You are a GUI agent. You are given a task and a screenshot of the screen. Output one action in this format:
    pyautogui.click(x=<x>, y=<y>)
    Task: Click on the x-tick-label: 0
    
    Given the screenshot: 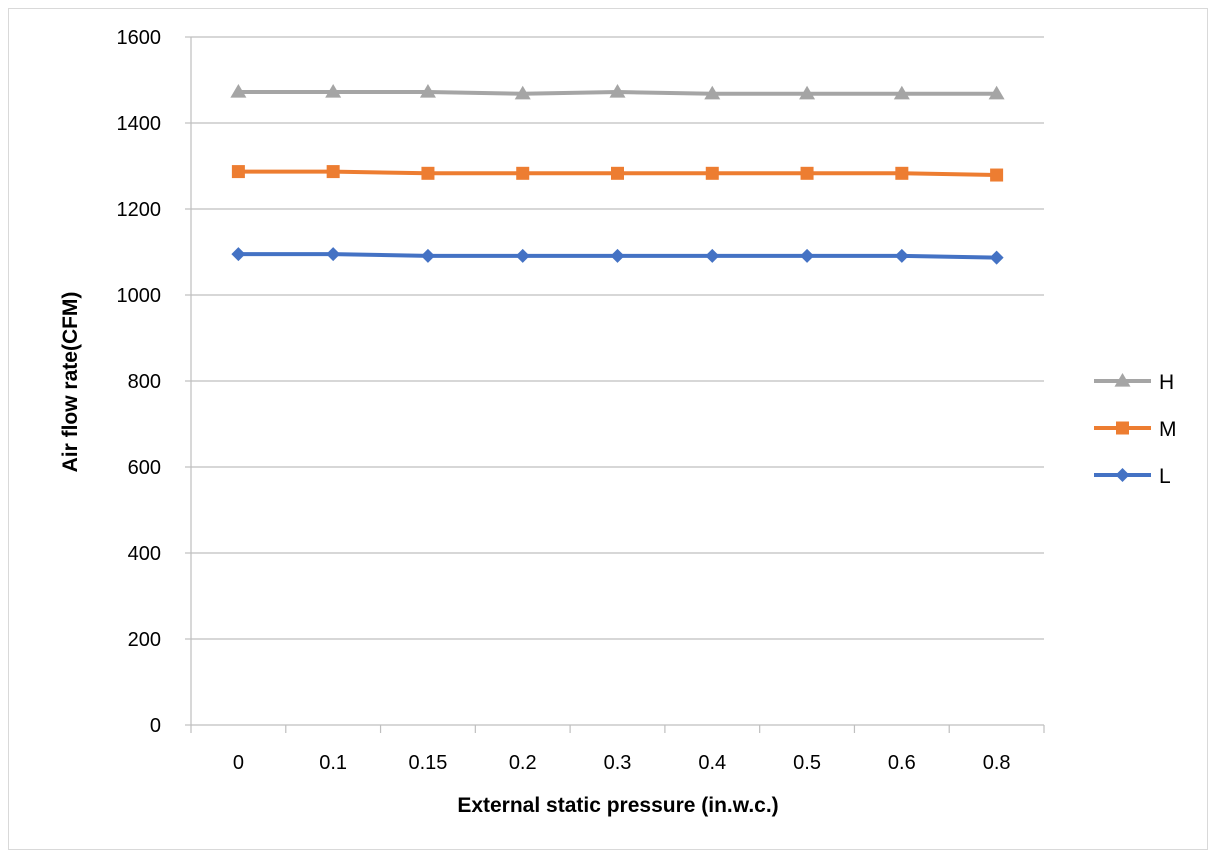 What is the action you would take?
    pyautogui.click(x=238, y=763)
    